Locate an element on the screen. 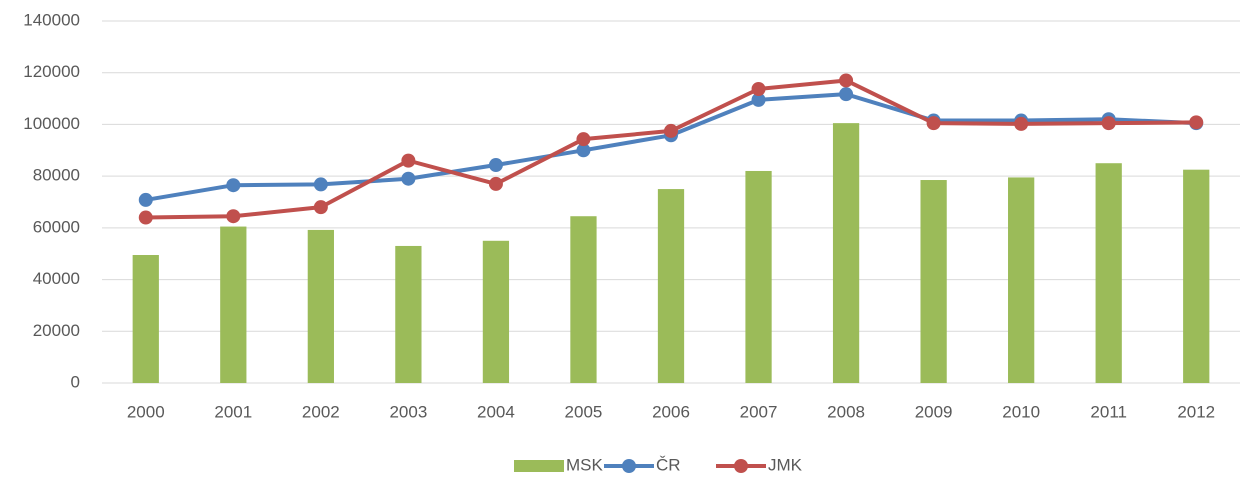 This screenshot has height=478, width=1253. x-tick-label: 2008 is located at coordinates (846, 411).